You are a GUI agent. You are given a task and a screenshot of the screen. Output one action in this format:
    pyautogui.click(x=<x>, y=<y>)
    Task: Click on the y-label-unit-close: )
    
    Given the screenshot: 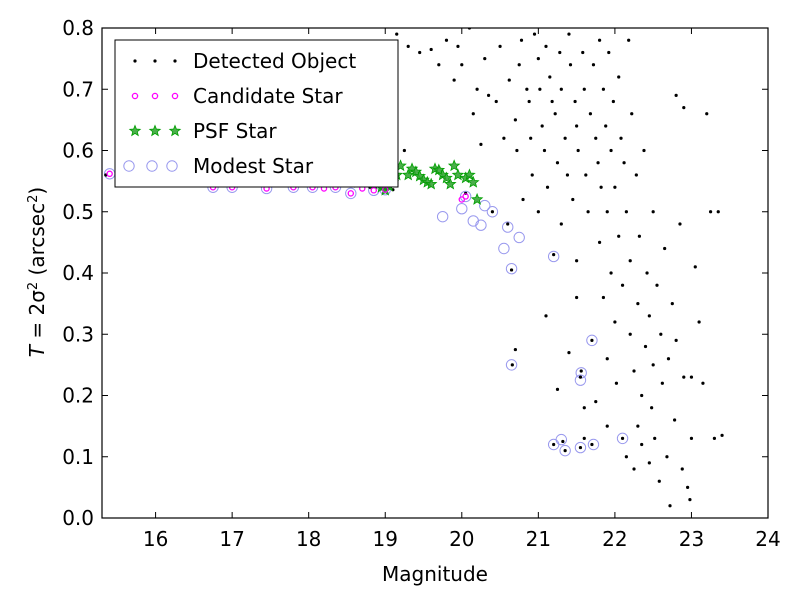 What is the action you would take?
    pyautogui.click(x=37, y=191)
    